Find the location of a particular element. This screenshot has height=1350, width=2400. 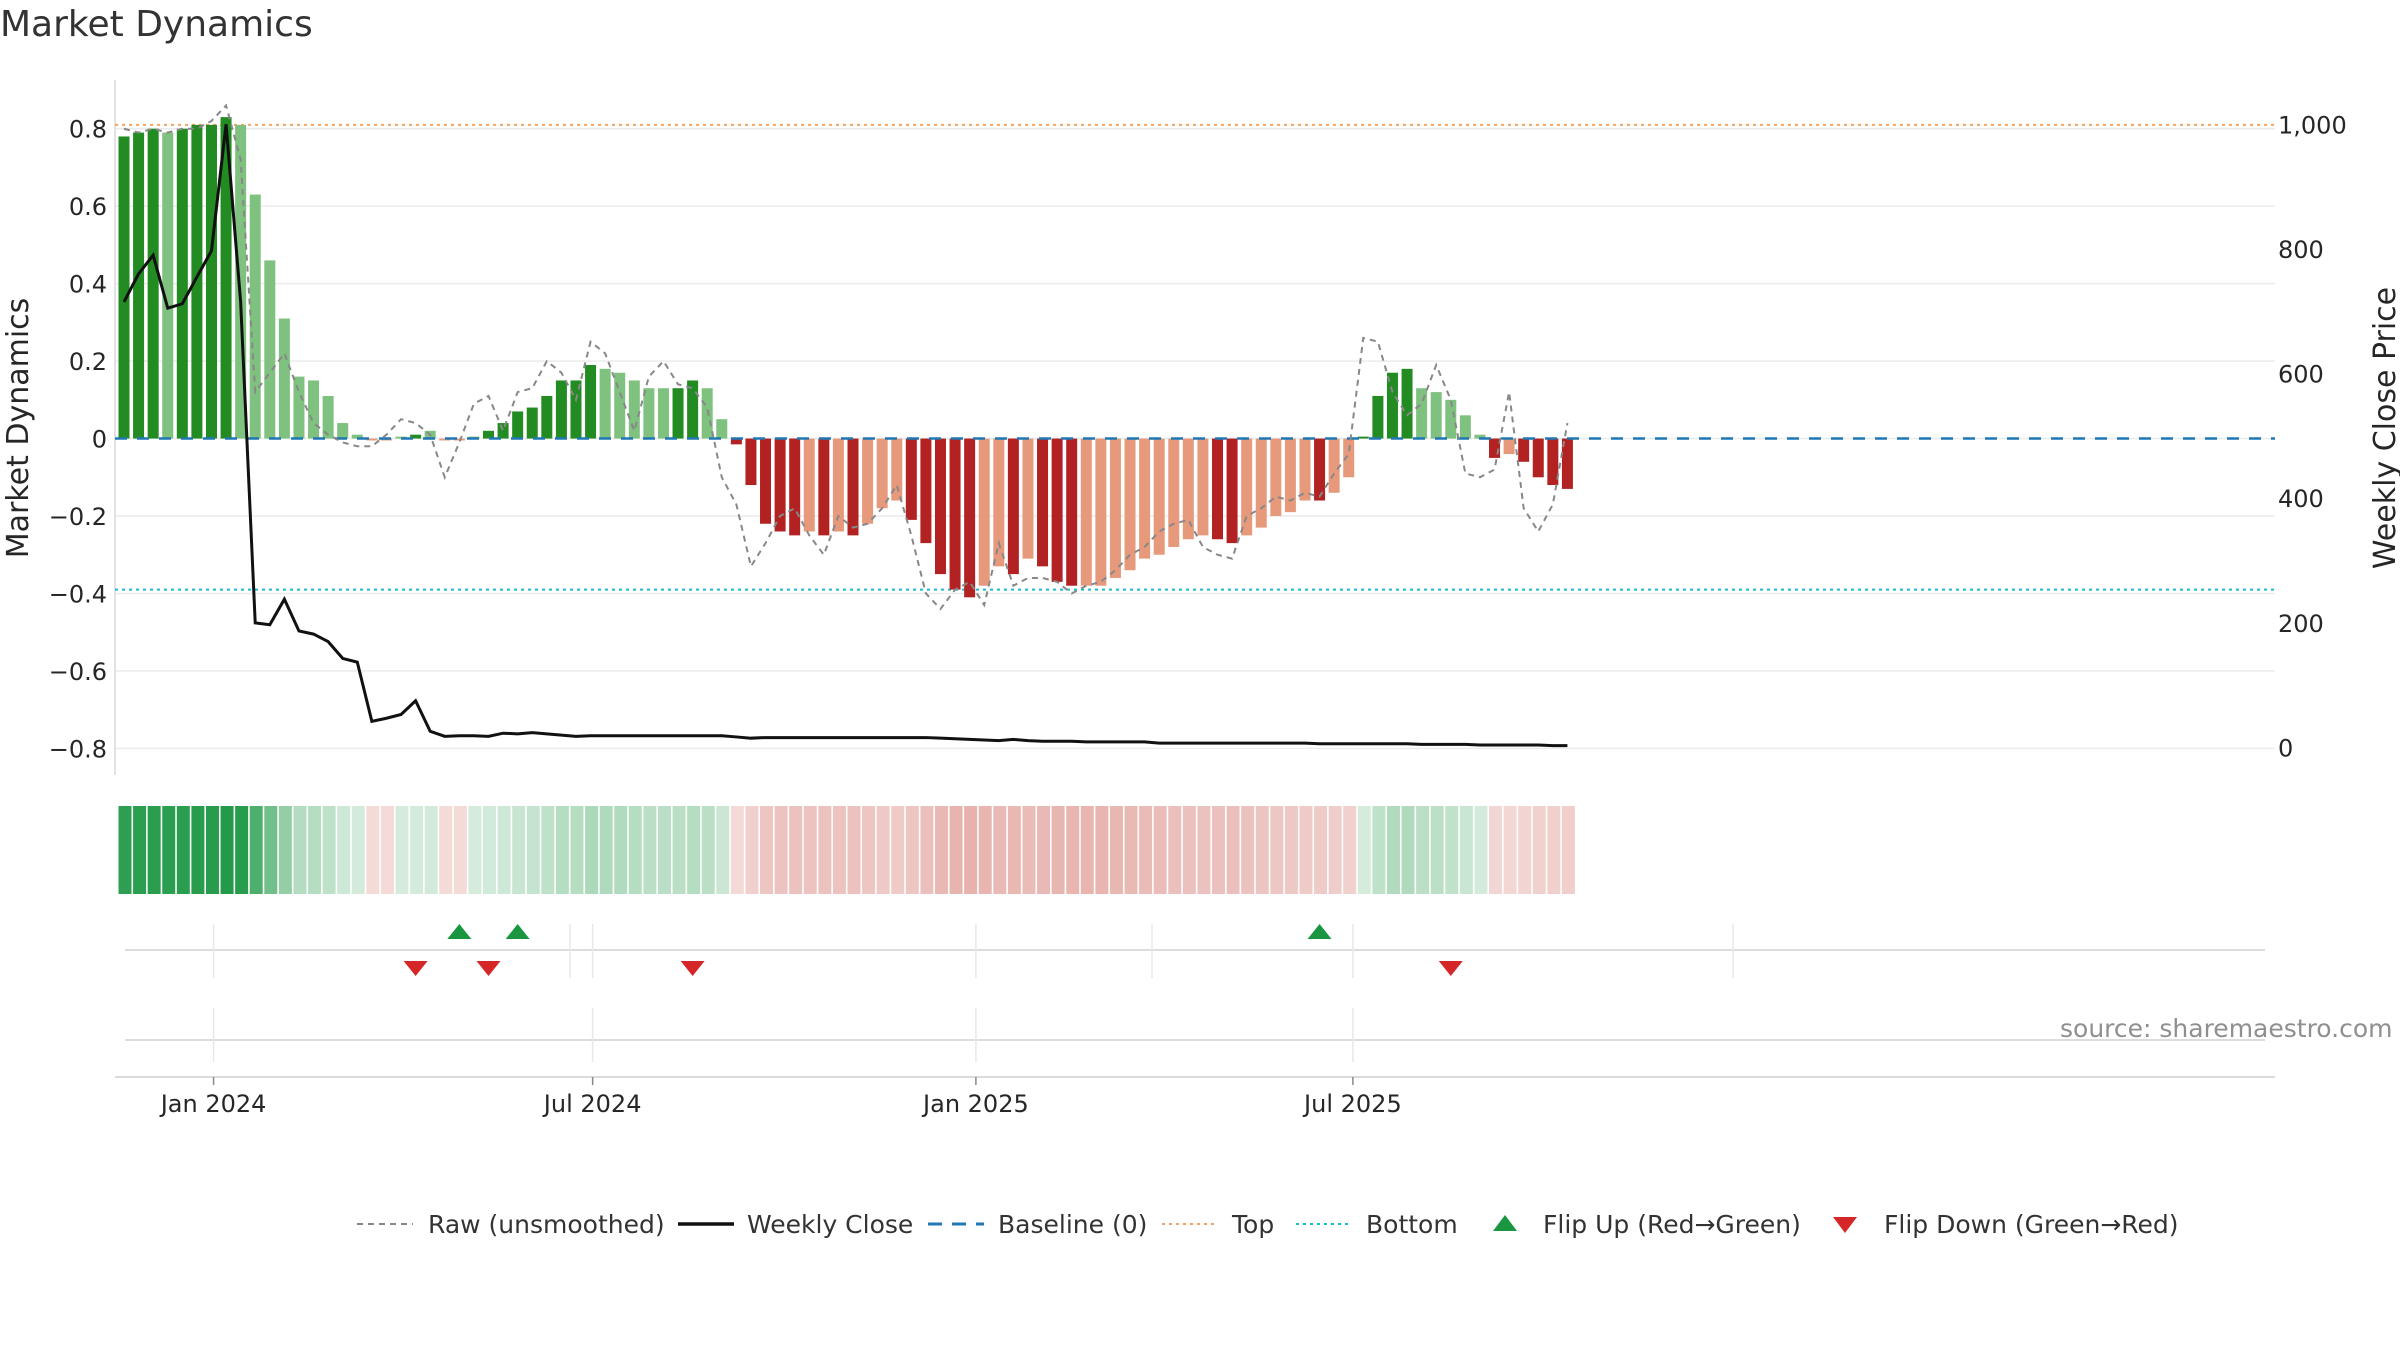

y-left-tick-label: 0.2 is located at coordinates (88, 362).